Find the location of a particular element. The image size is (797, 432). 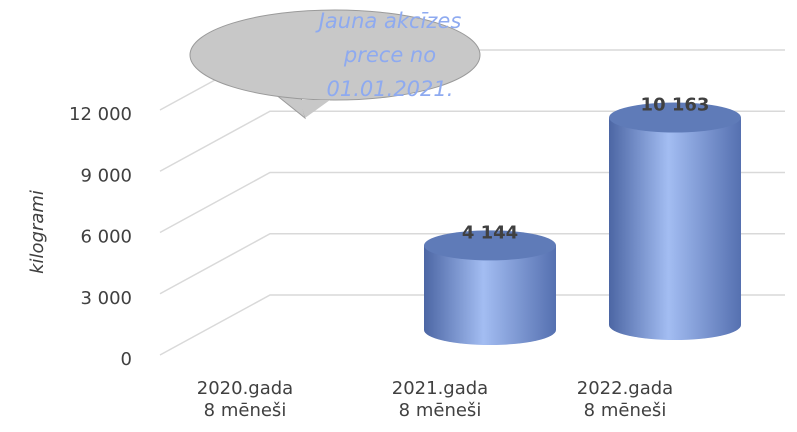

x-tick-label: 2022.gada 8 mēneši is located at coordinates (625, 399).